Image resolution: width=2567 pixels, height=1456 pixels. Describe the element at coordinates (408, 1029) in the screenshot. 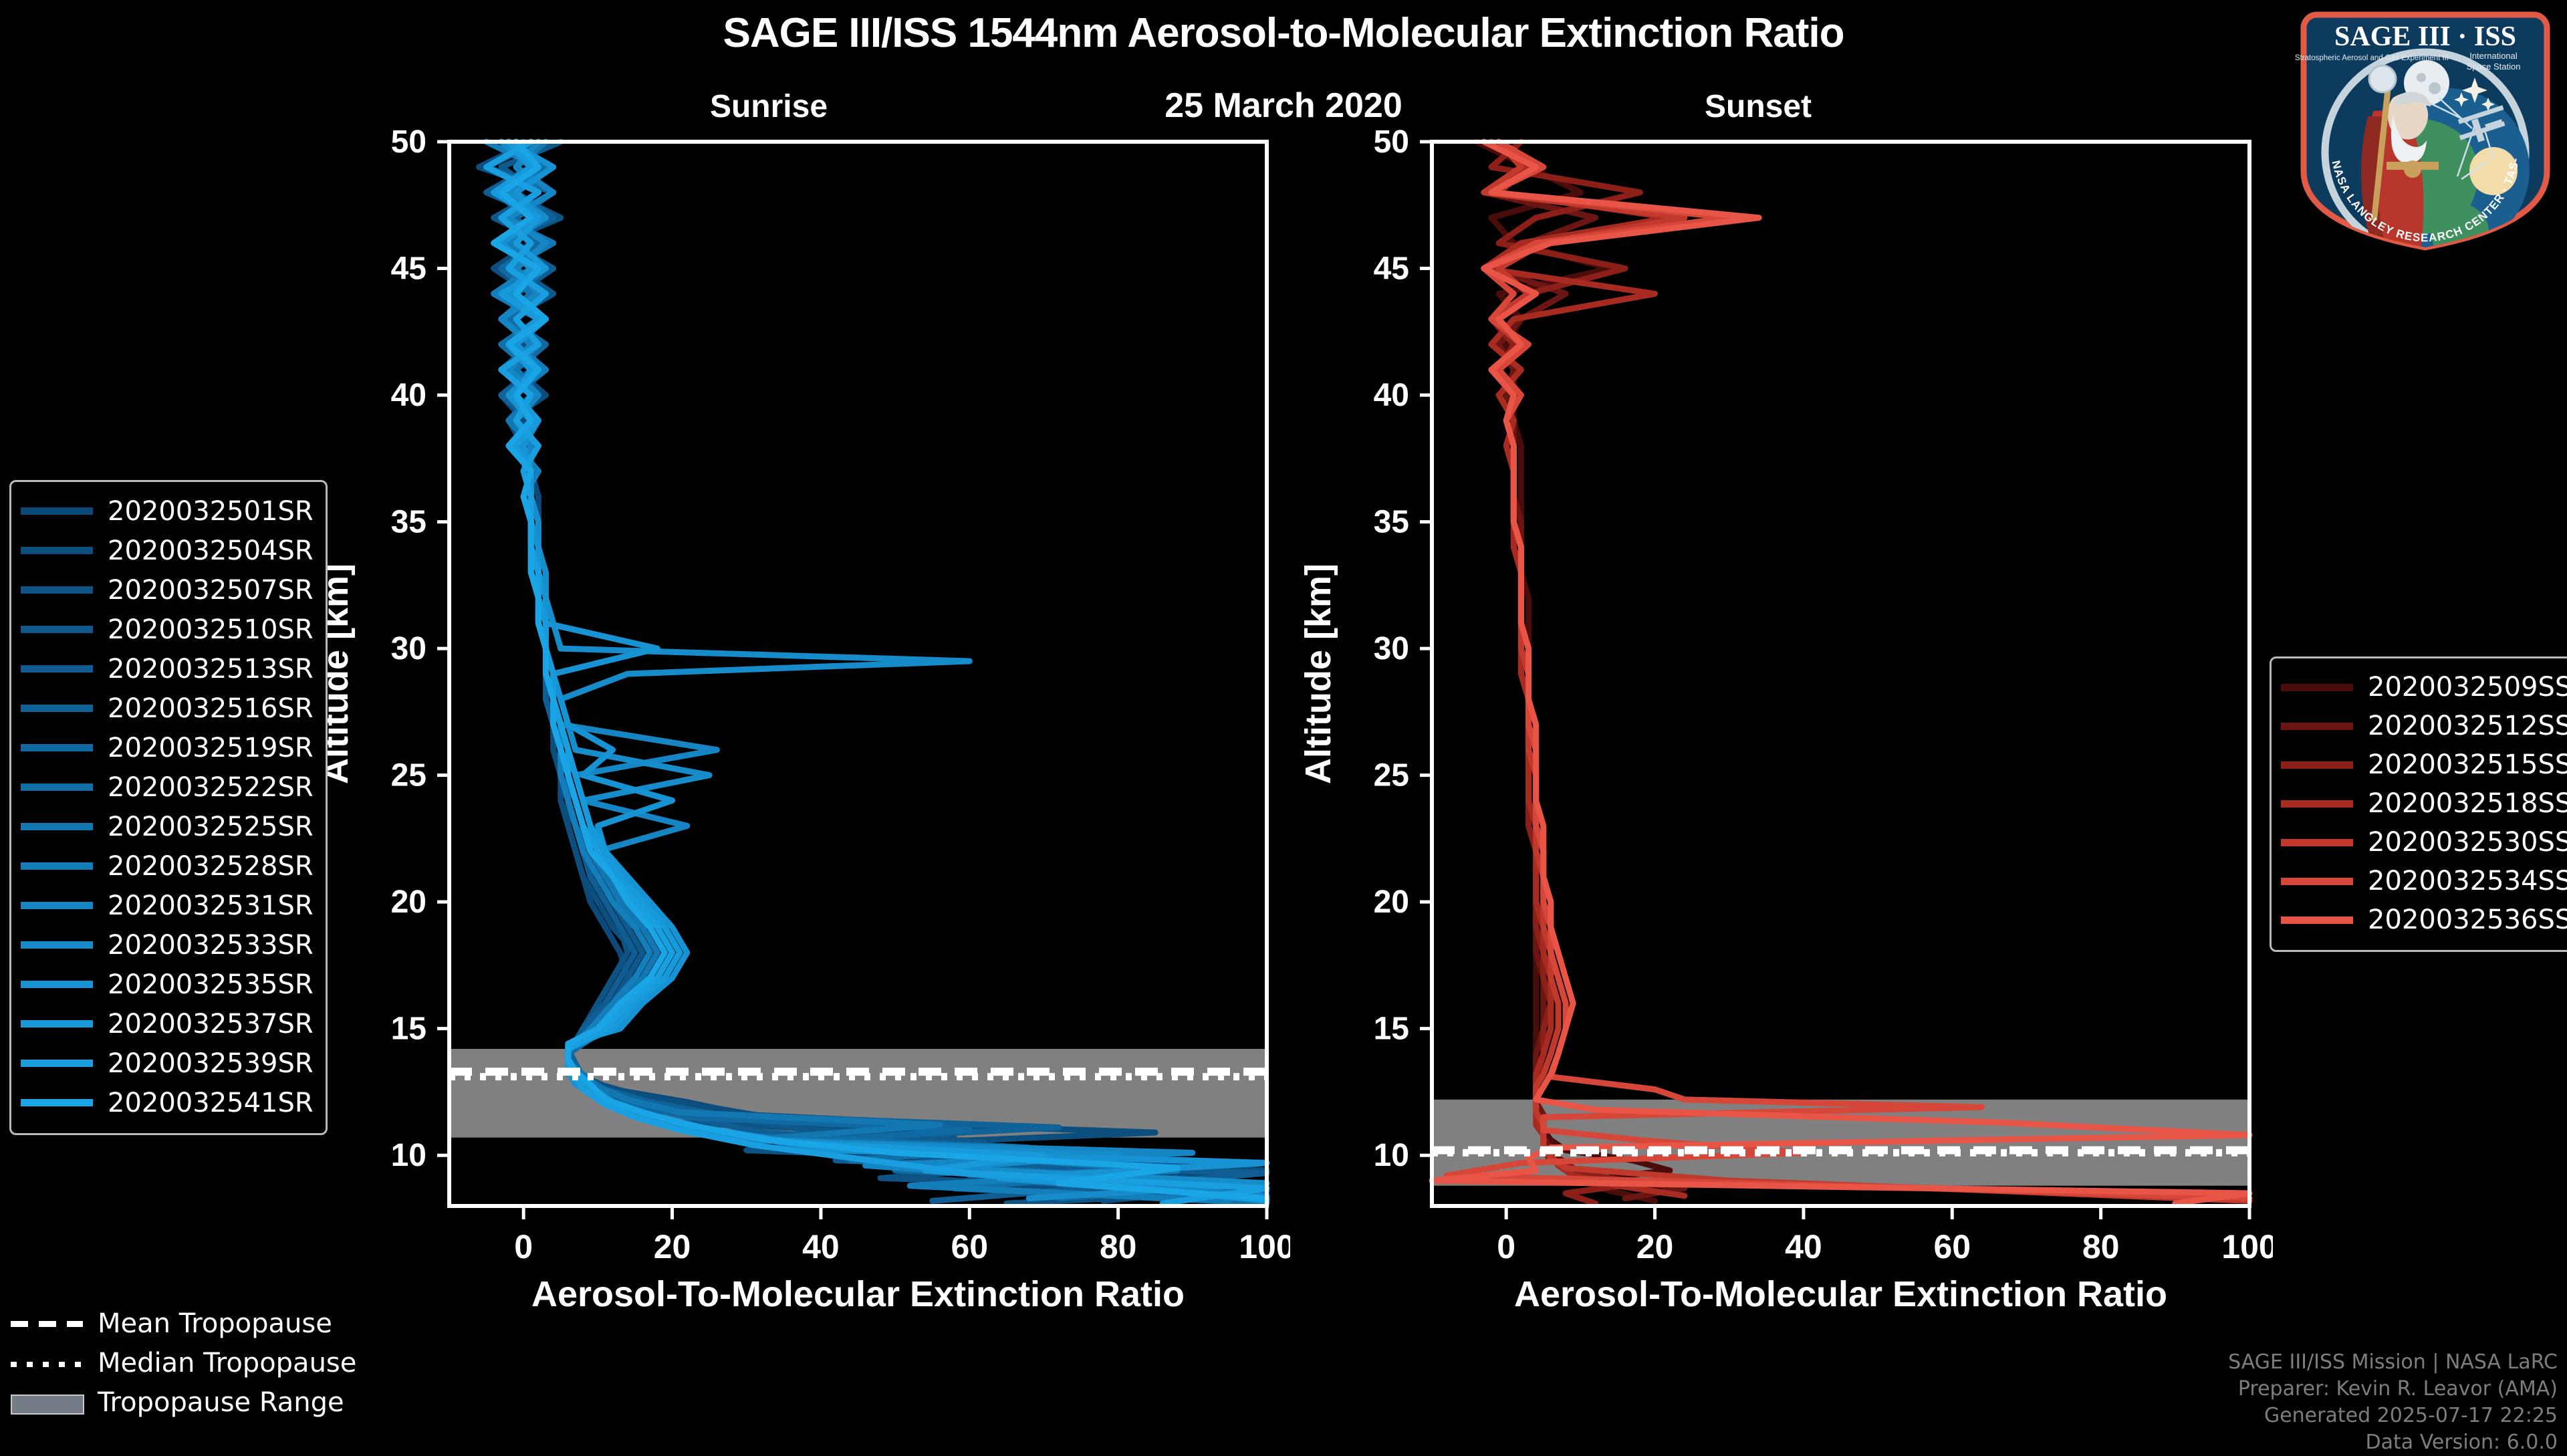

I see `y-tick-label: 15` at that location.